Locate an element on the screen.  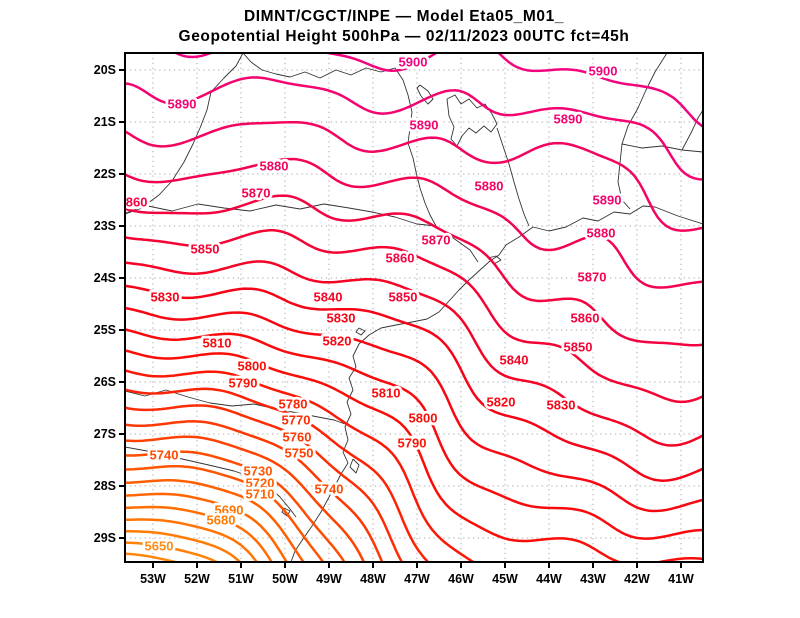
y-axis-label: 28S is located at coordinates (105, 486).